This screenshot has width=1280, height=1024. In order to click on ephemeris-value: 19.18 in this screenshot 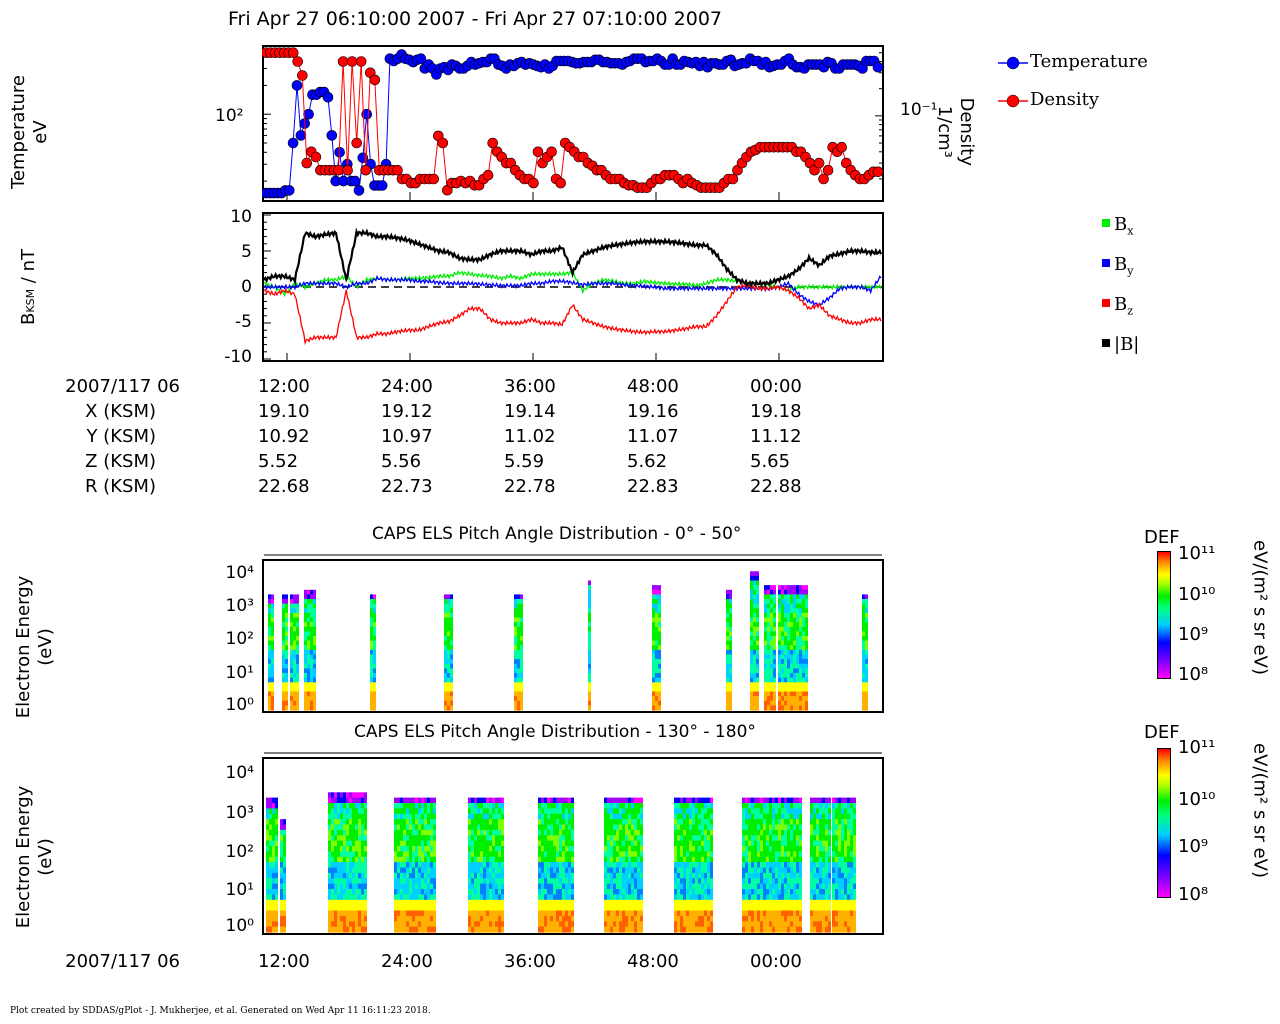, I will do `click(776, 411)`.